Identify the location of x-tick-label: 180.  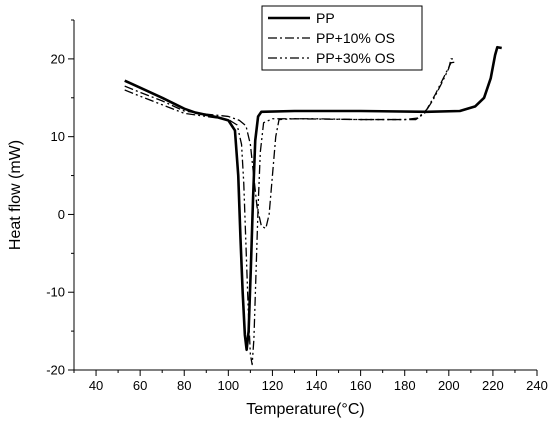
(405, 385).